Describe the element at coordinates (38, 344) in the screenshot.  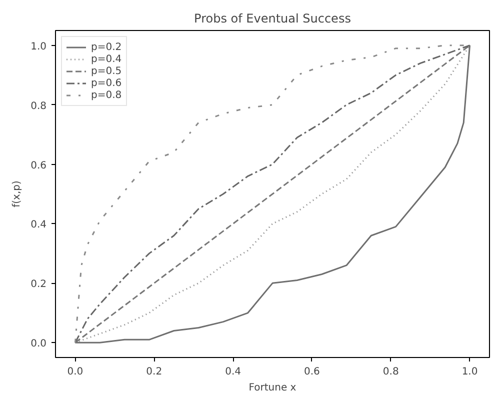
I see `y-tick-label: 0.0` at that location.